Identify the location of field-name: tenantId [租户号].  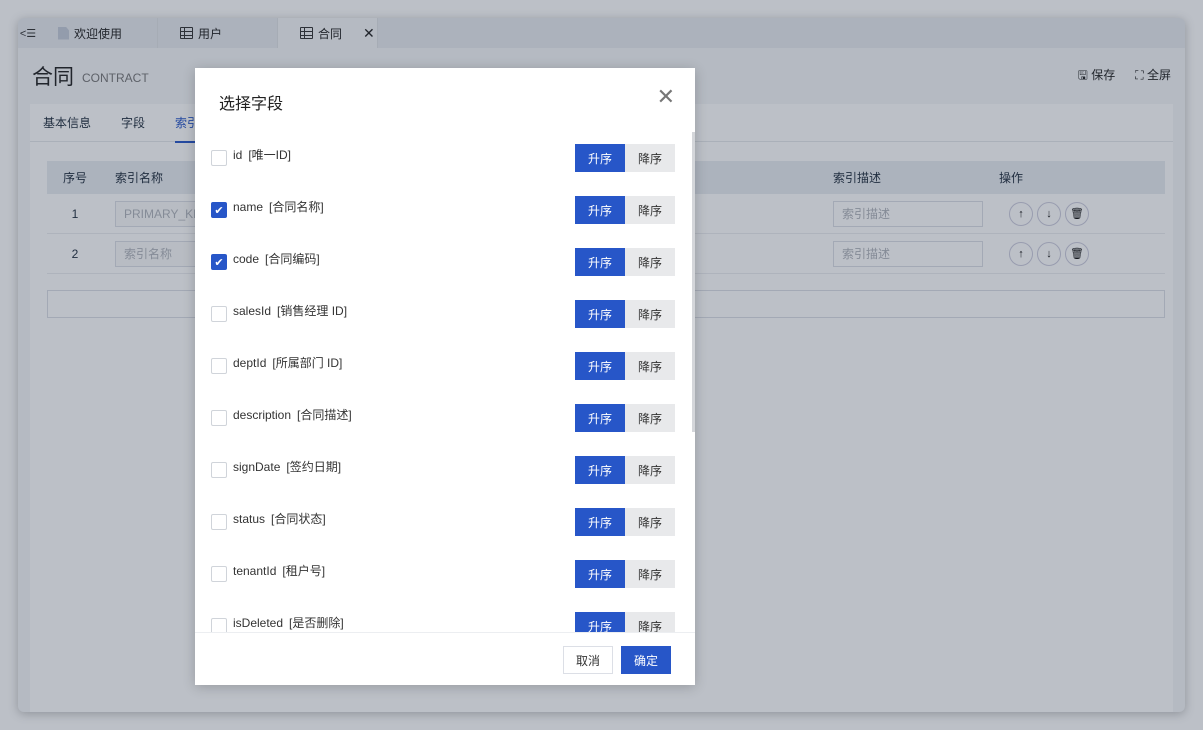
(279, 570).